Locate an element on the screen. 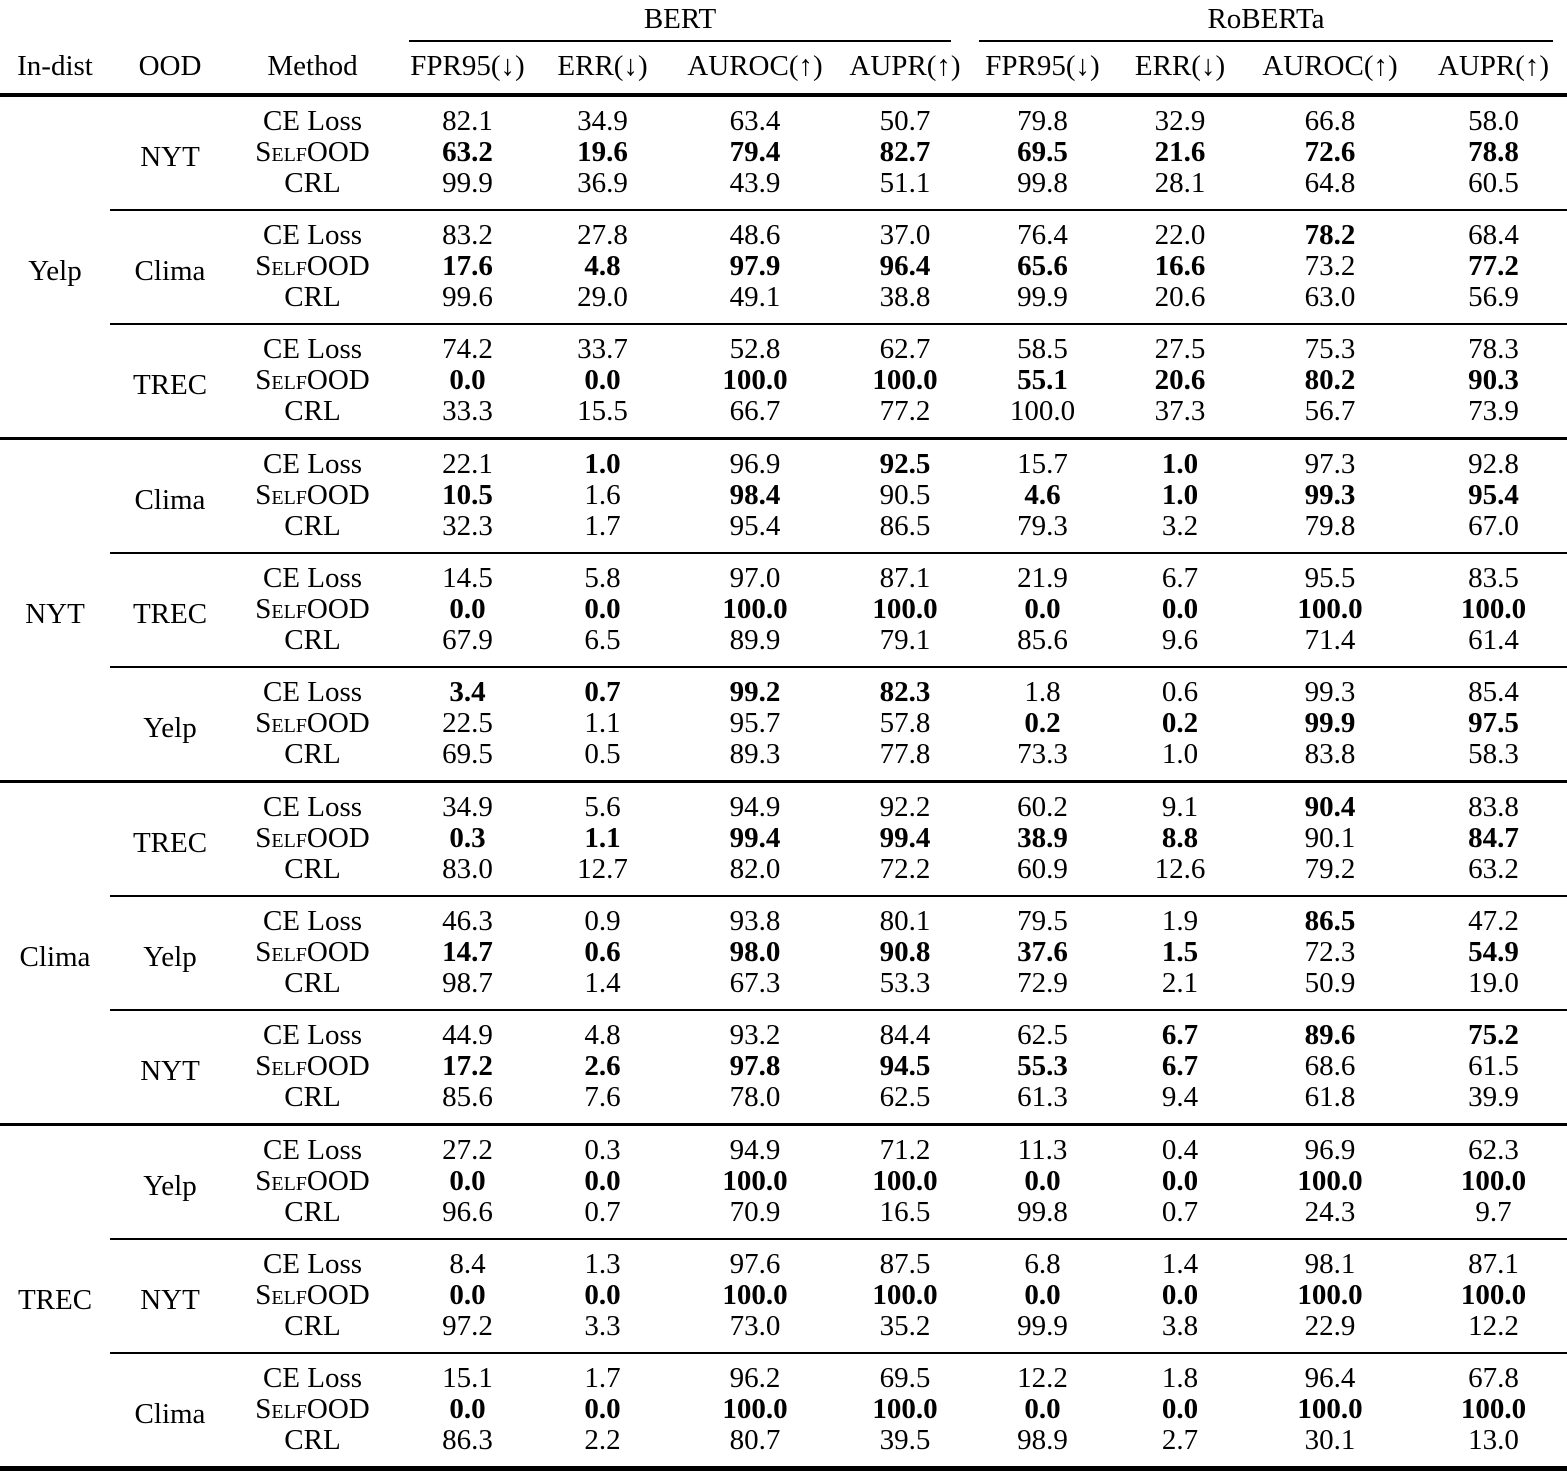  metric-value: 83.8 is located at coordinates (1493, 801).